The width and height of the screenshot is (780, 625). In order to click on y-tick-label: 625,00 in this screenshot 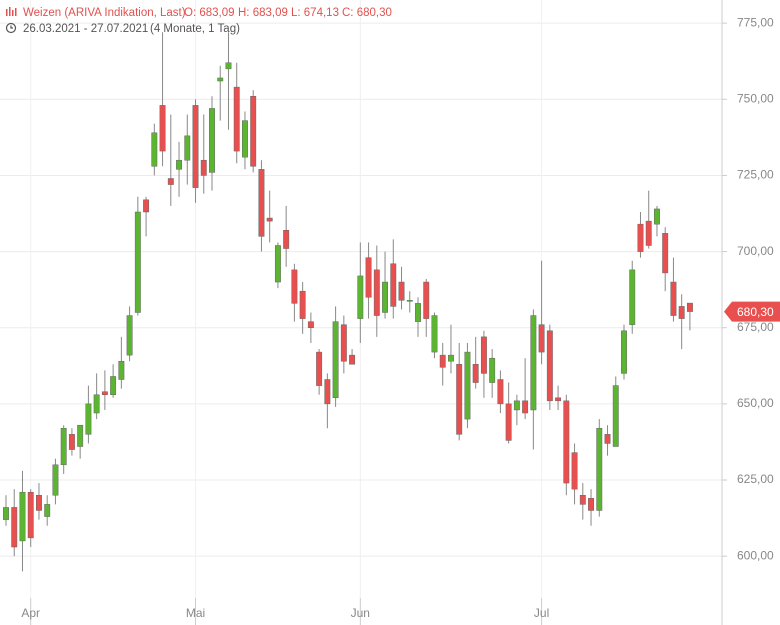, I will do `click(755, 479)`.